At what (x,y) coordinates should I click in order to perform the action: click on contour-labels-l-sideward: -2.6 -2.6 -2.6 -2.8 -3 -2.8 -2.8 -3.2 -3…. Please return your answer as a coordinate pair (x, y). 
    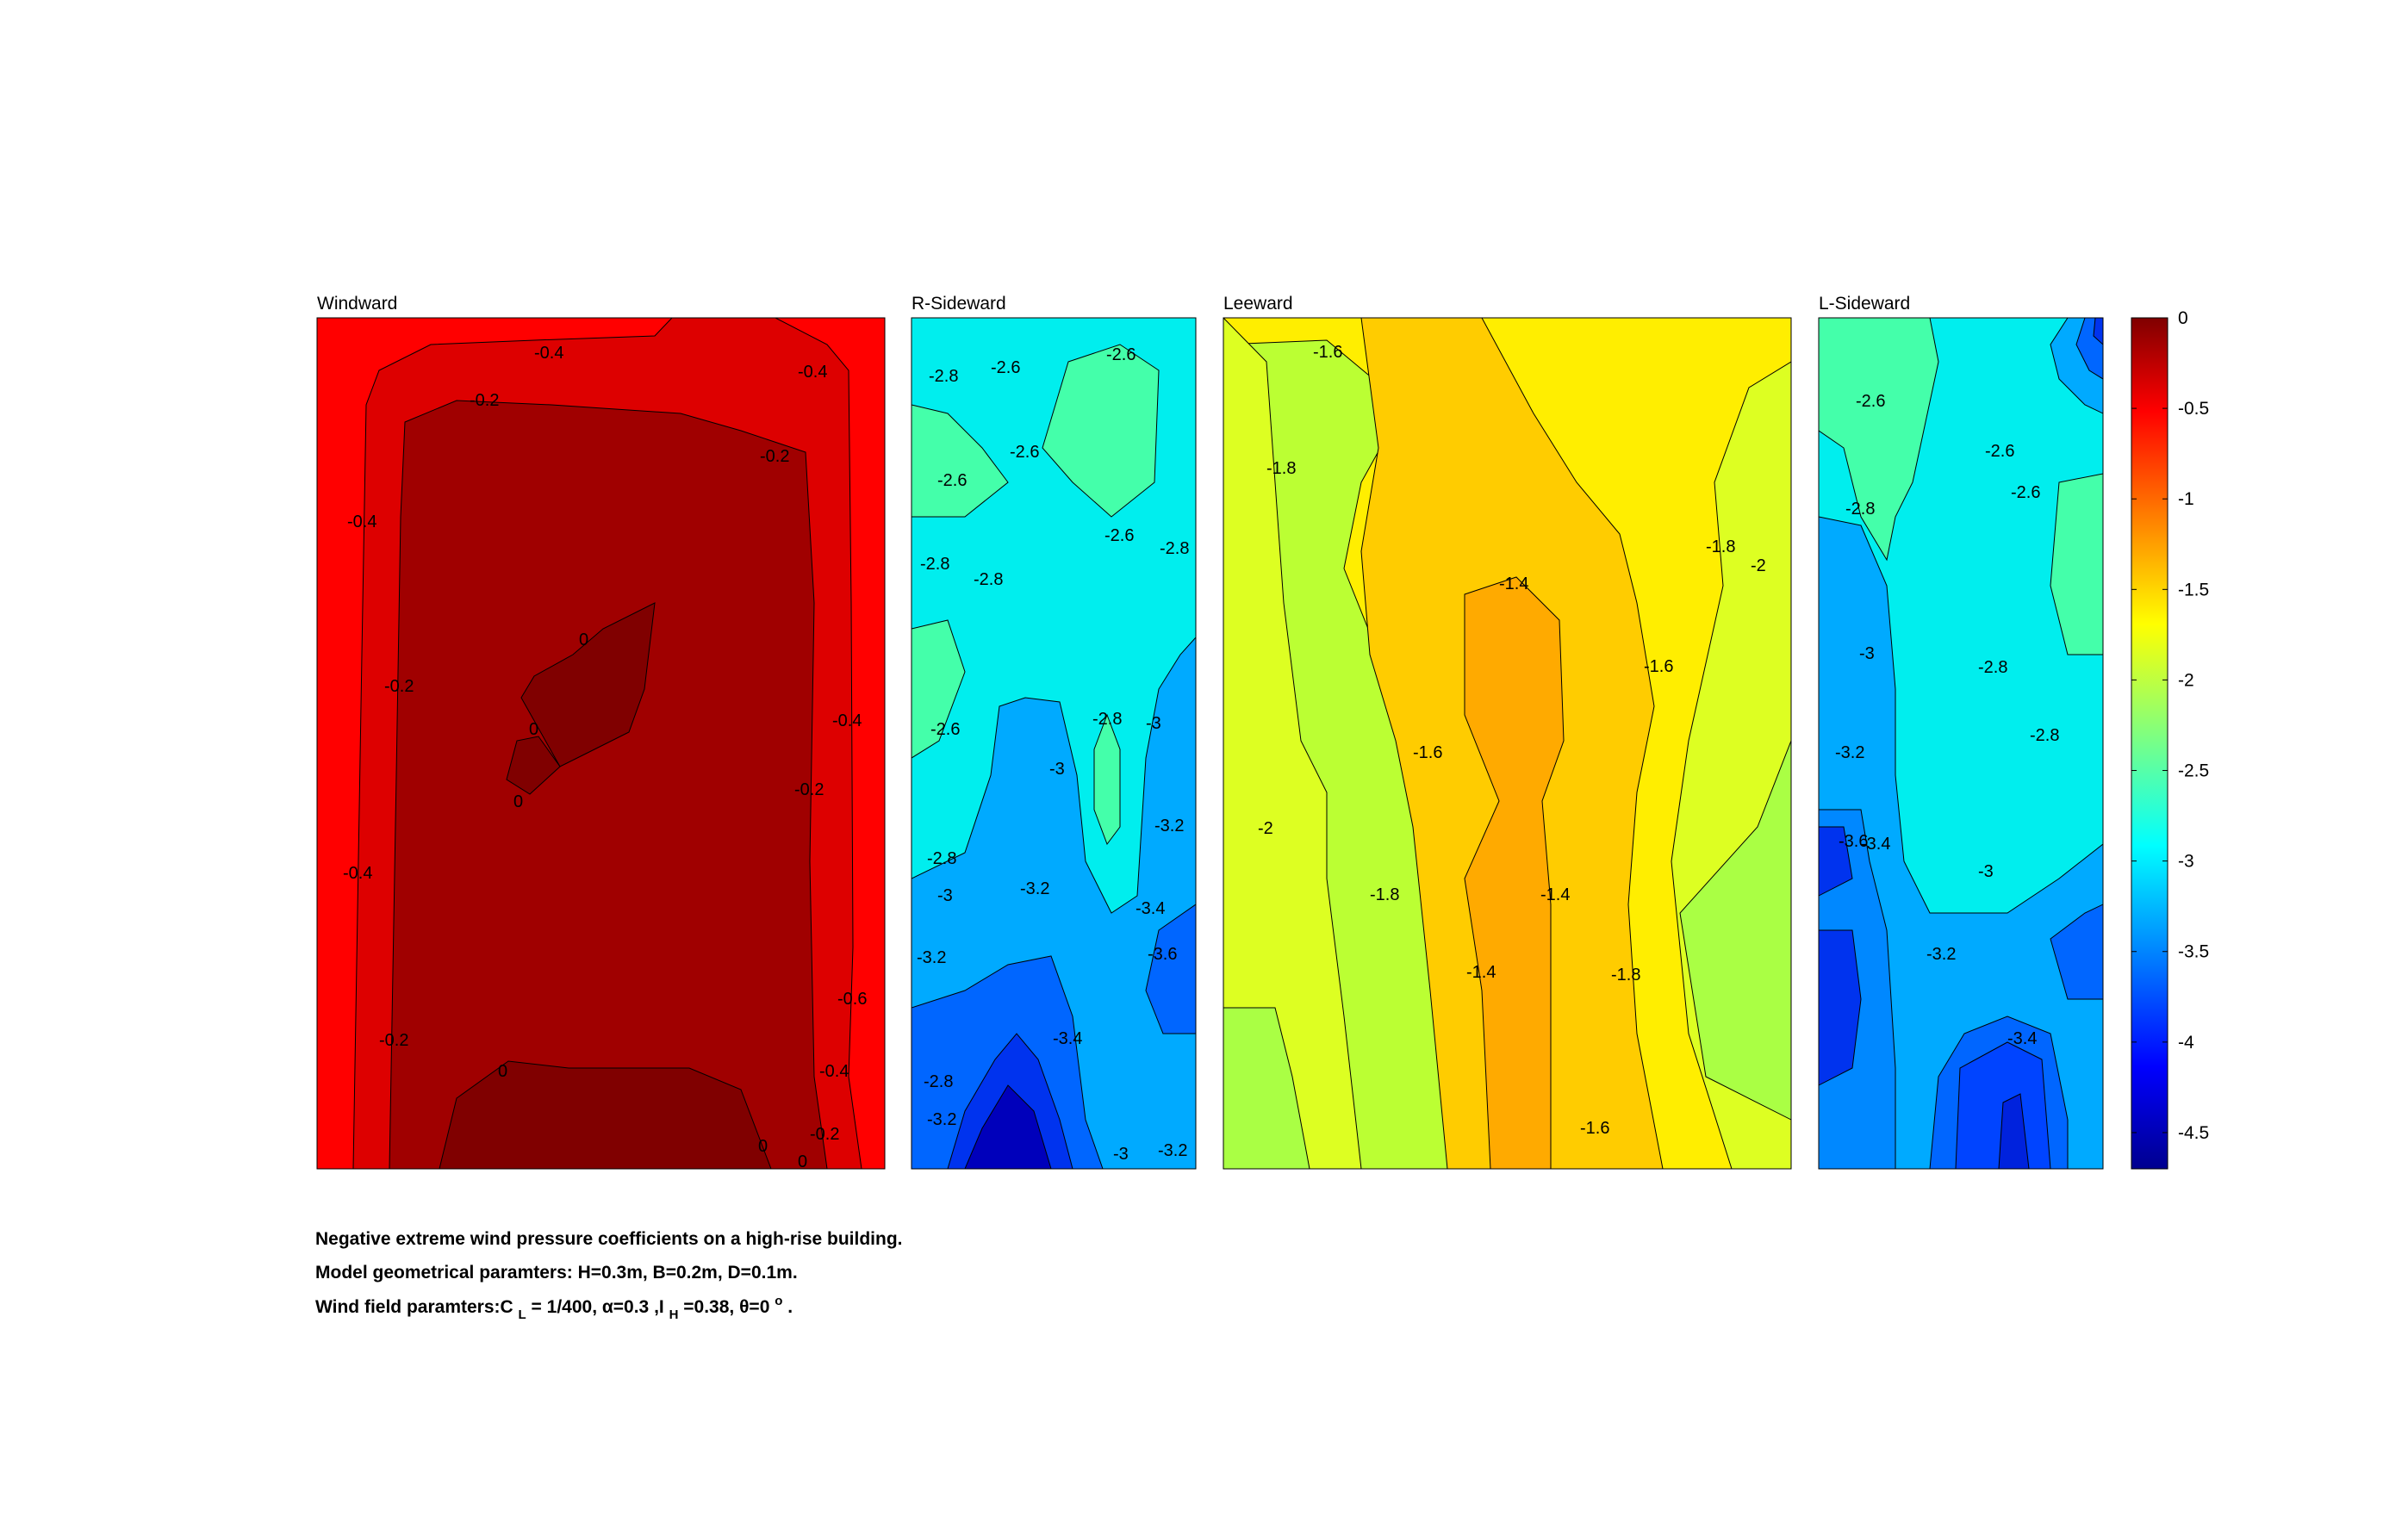
    Looking at the image, I should click on (1947, 720).